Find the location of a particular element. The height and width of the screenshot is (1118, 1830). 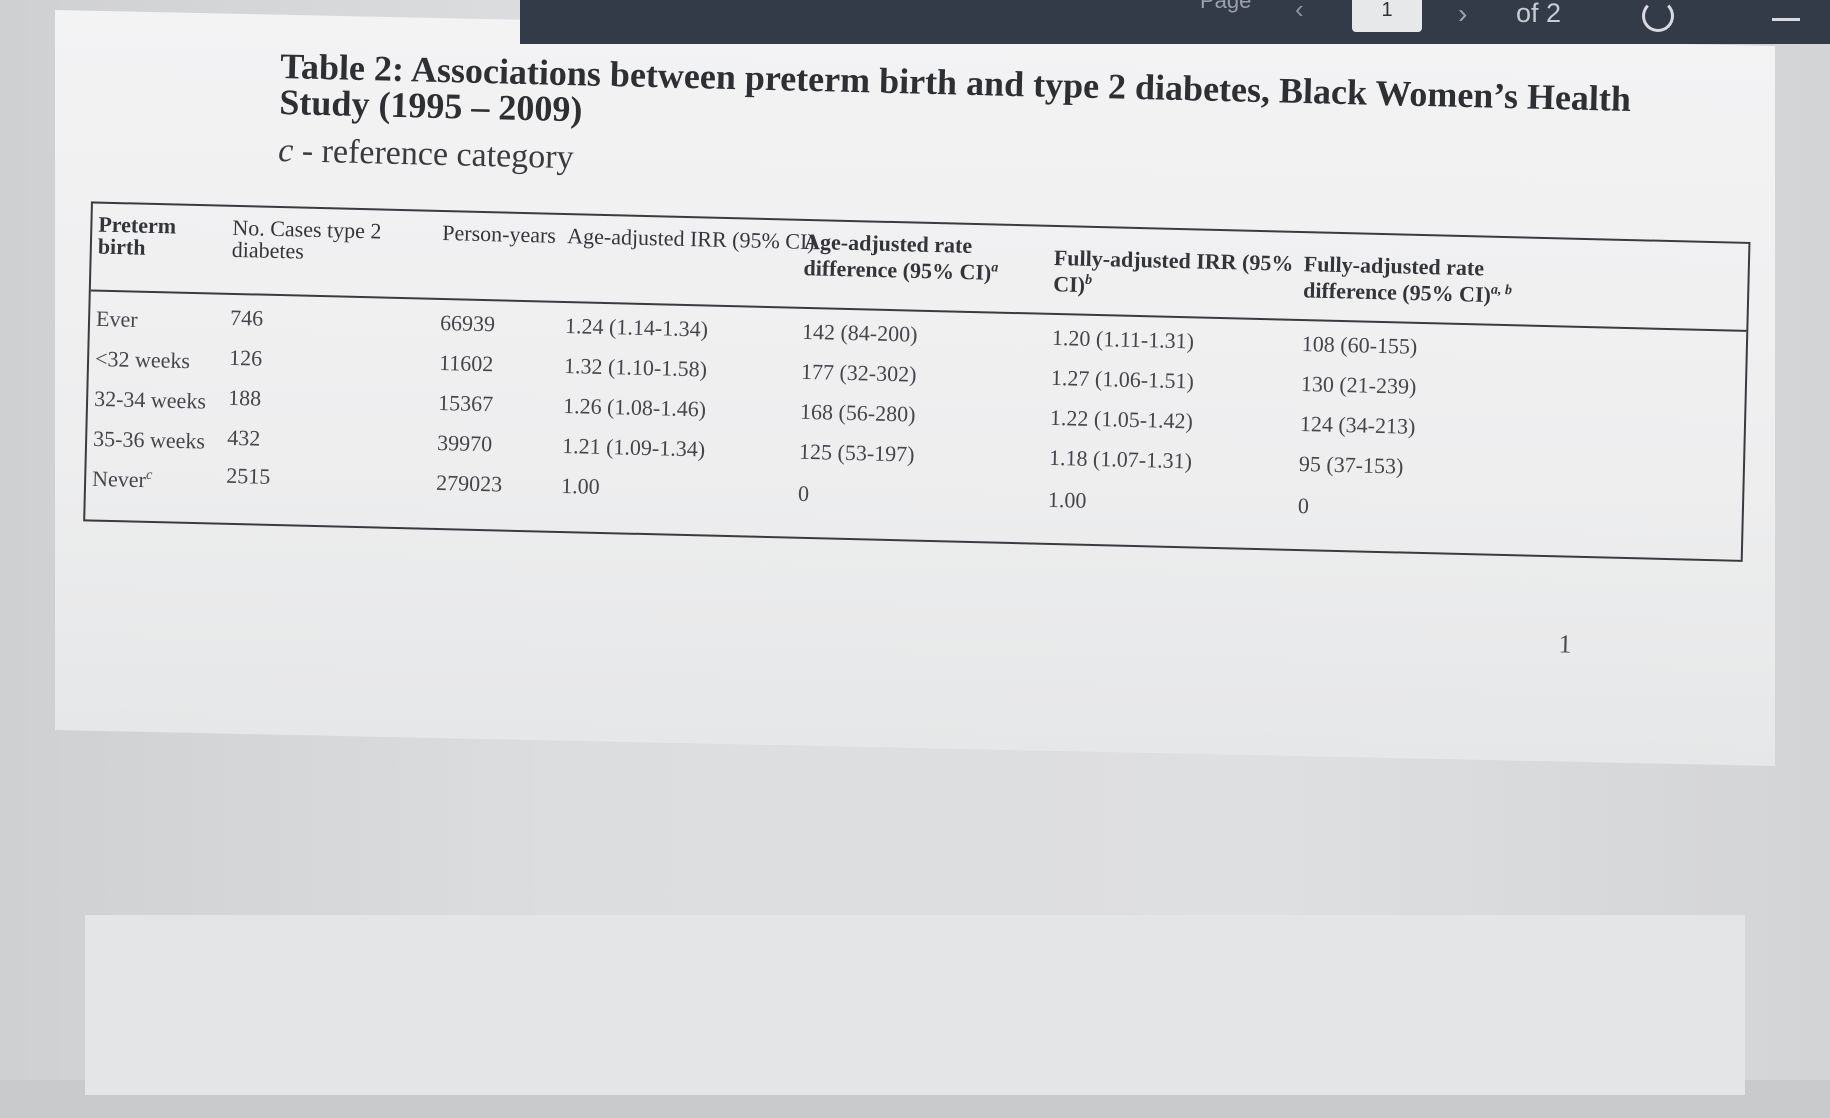

header-age-rd: Age-adjusted rate difference (95% CI)a is located at coordinates (901, 256).